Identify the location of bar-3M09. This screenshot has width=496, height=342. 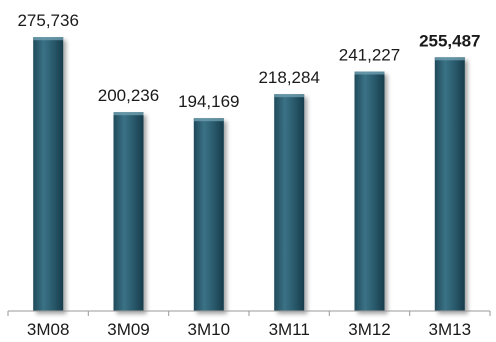
(128, 211).